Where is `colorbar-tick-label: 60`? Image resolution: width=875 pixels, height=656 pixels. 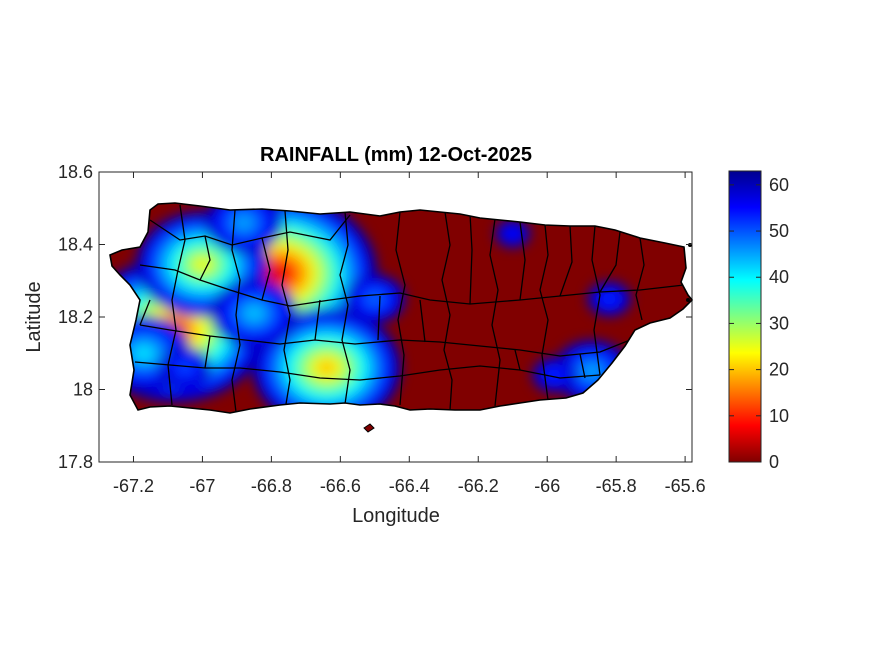
colorbar-tick-label: 60 is located at coordinates (779, 185).